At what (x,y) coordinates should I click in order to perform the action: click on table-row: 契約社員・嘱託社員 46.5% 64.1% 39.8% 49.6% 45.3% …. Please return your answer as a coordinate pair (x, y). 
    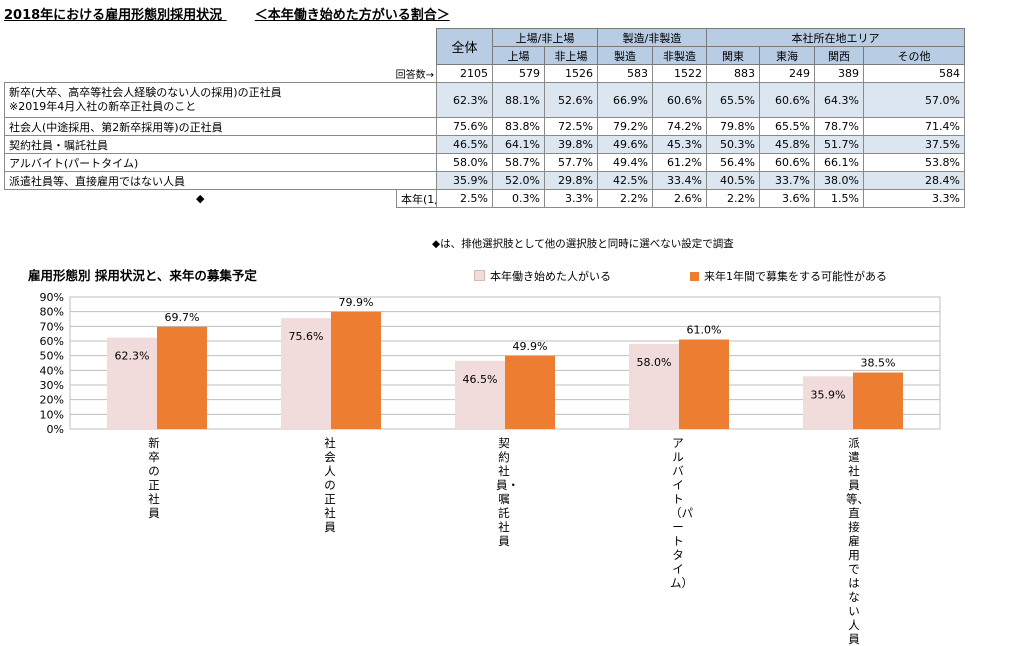
    Looking at the image, I should click on (484, 144).